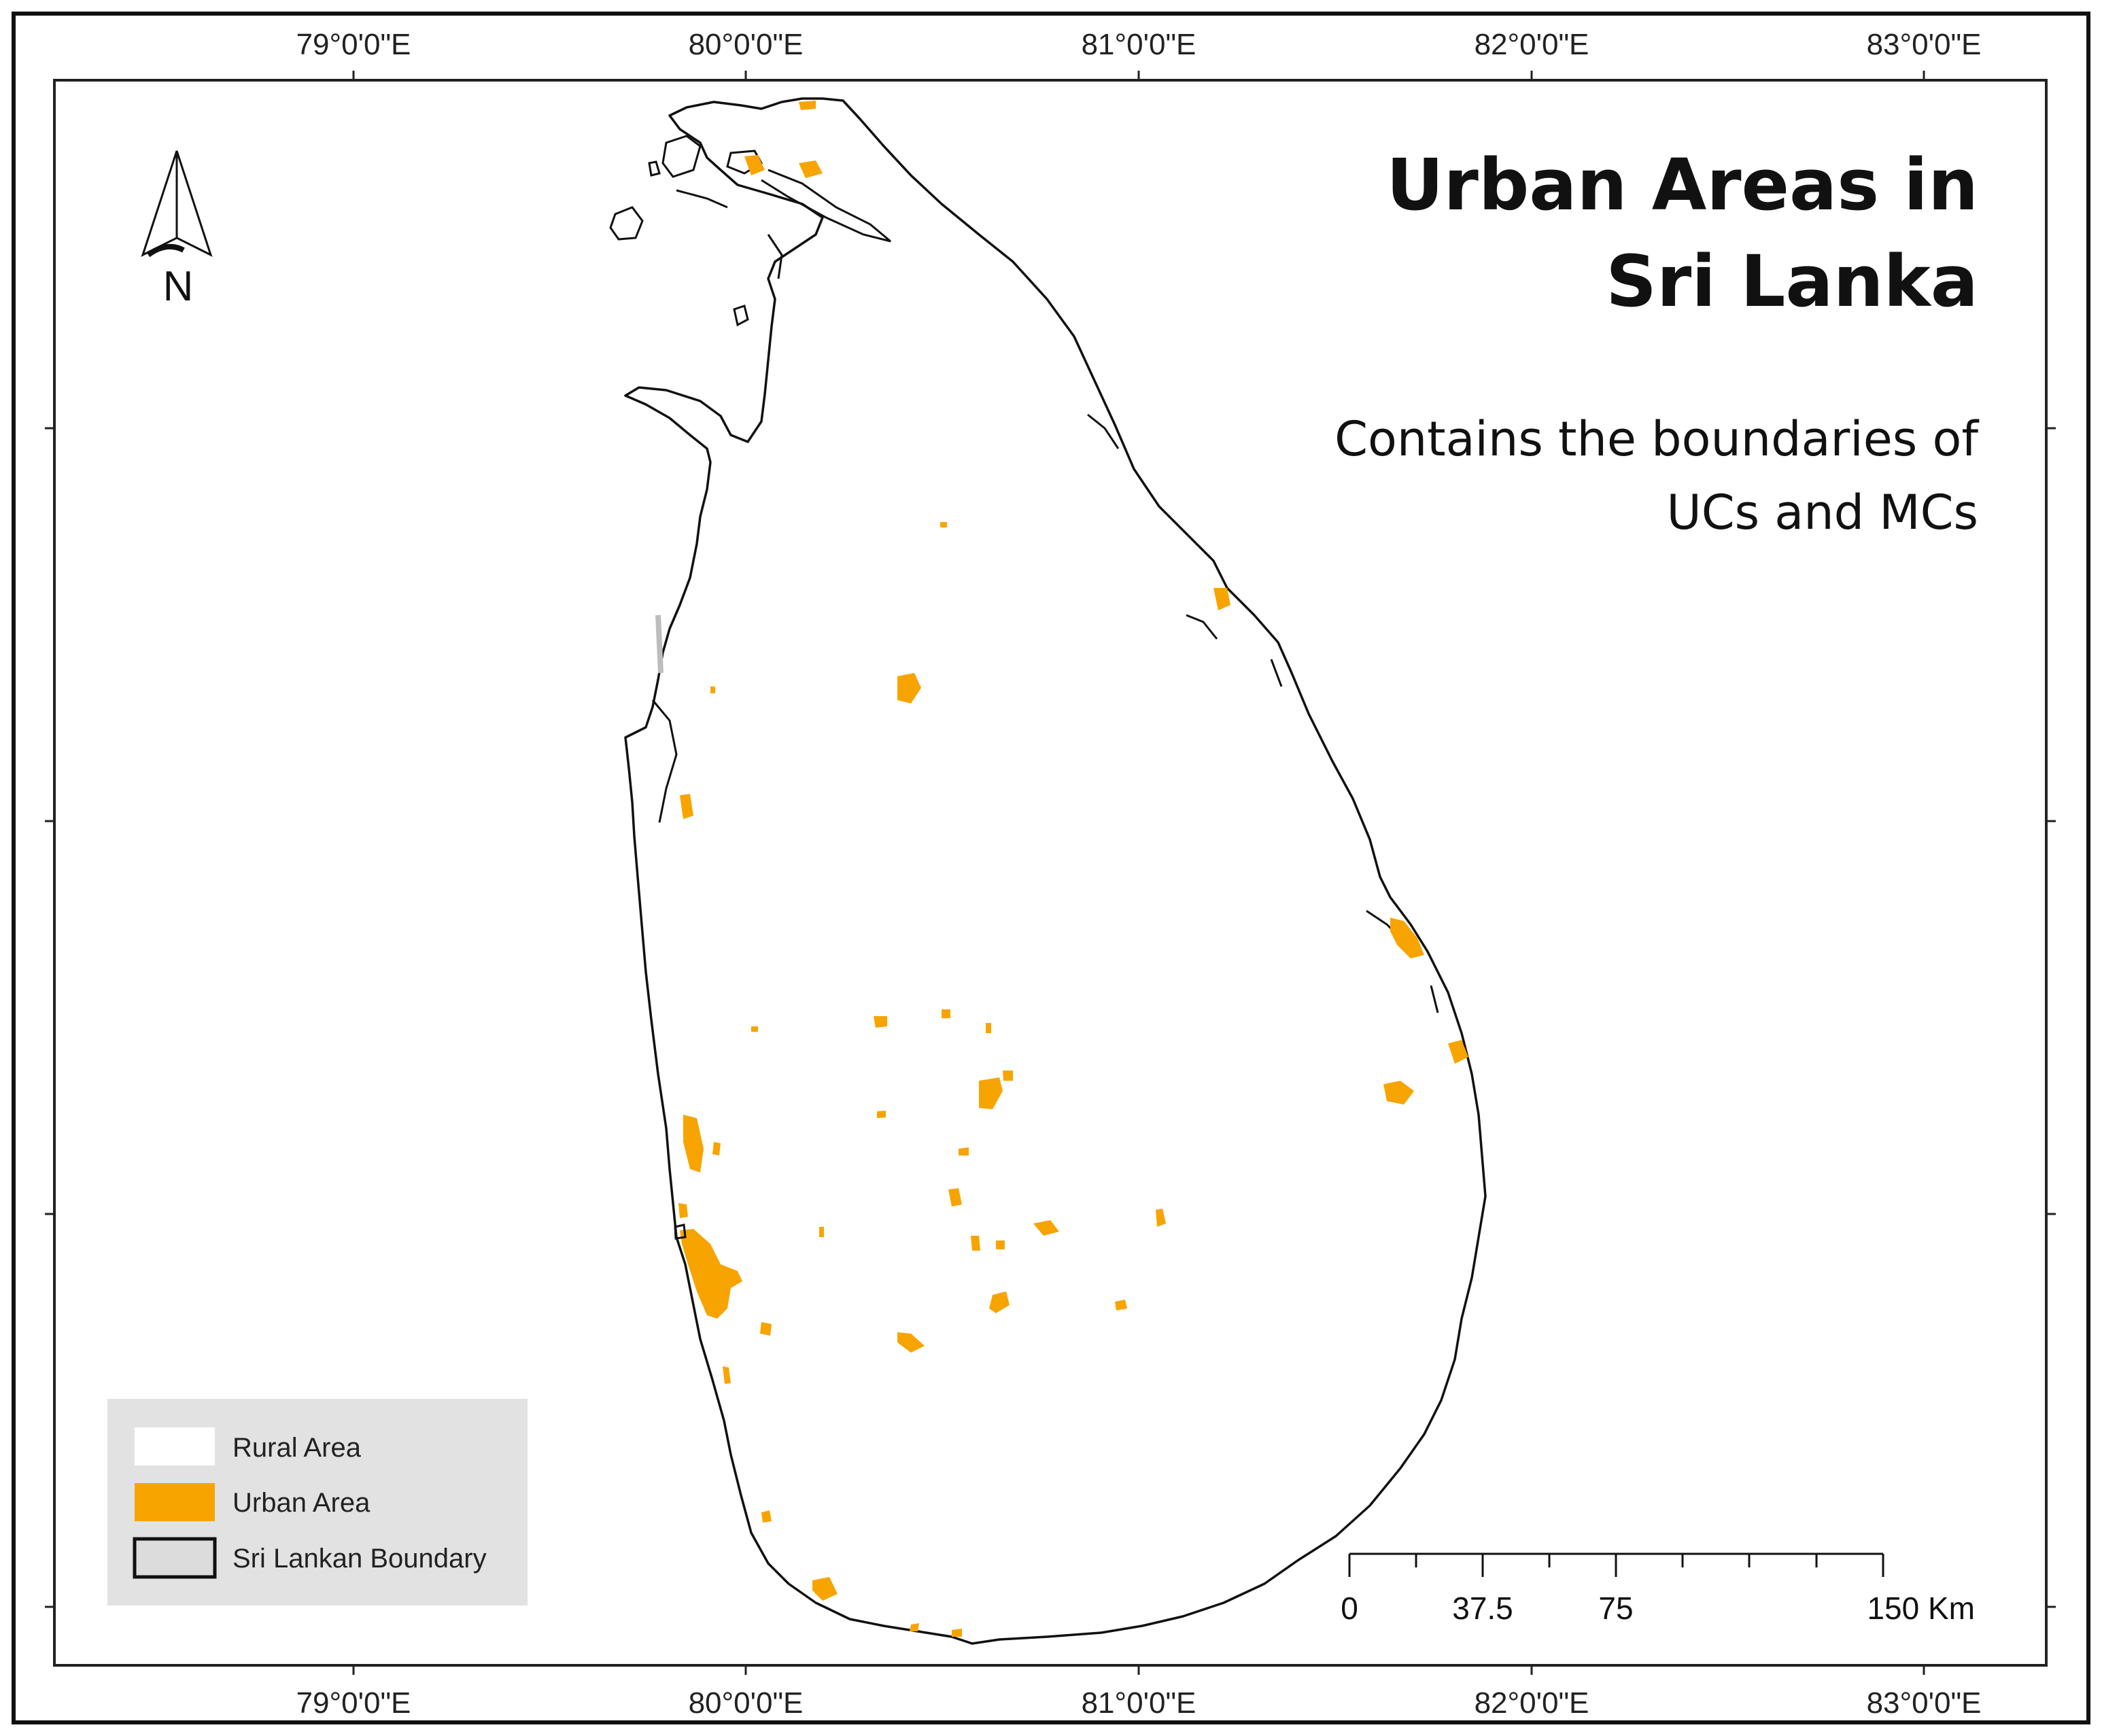  Describe the element at coordinates (297, 1448) in the screenshot. I see `legend-label-rural: Rural Area` at that location.